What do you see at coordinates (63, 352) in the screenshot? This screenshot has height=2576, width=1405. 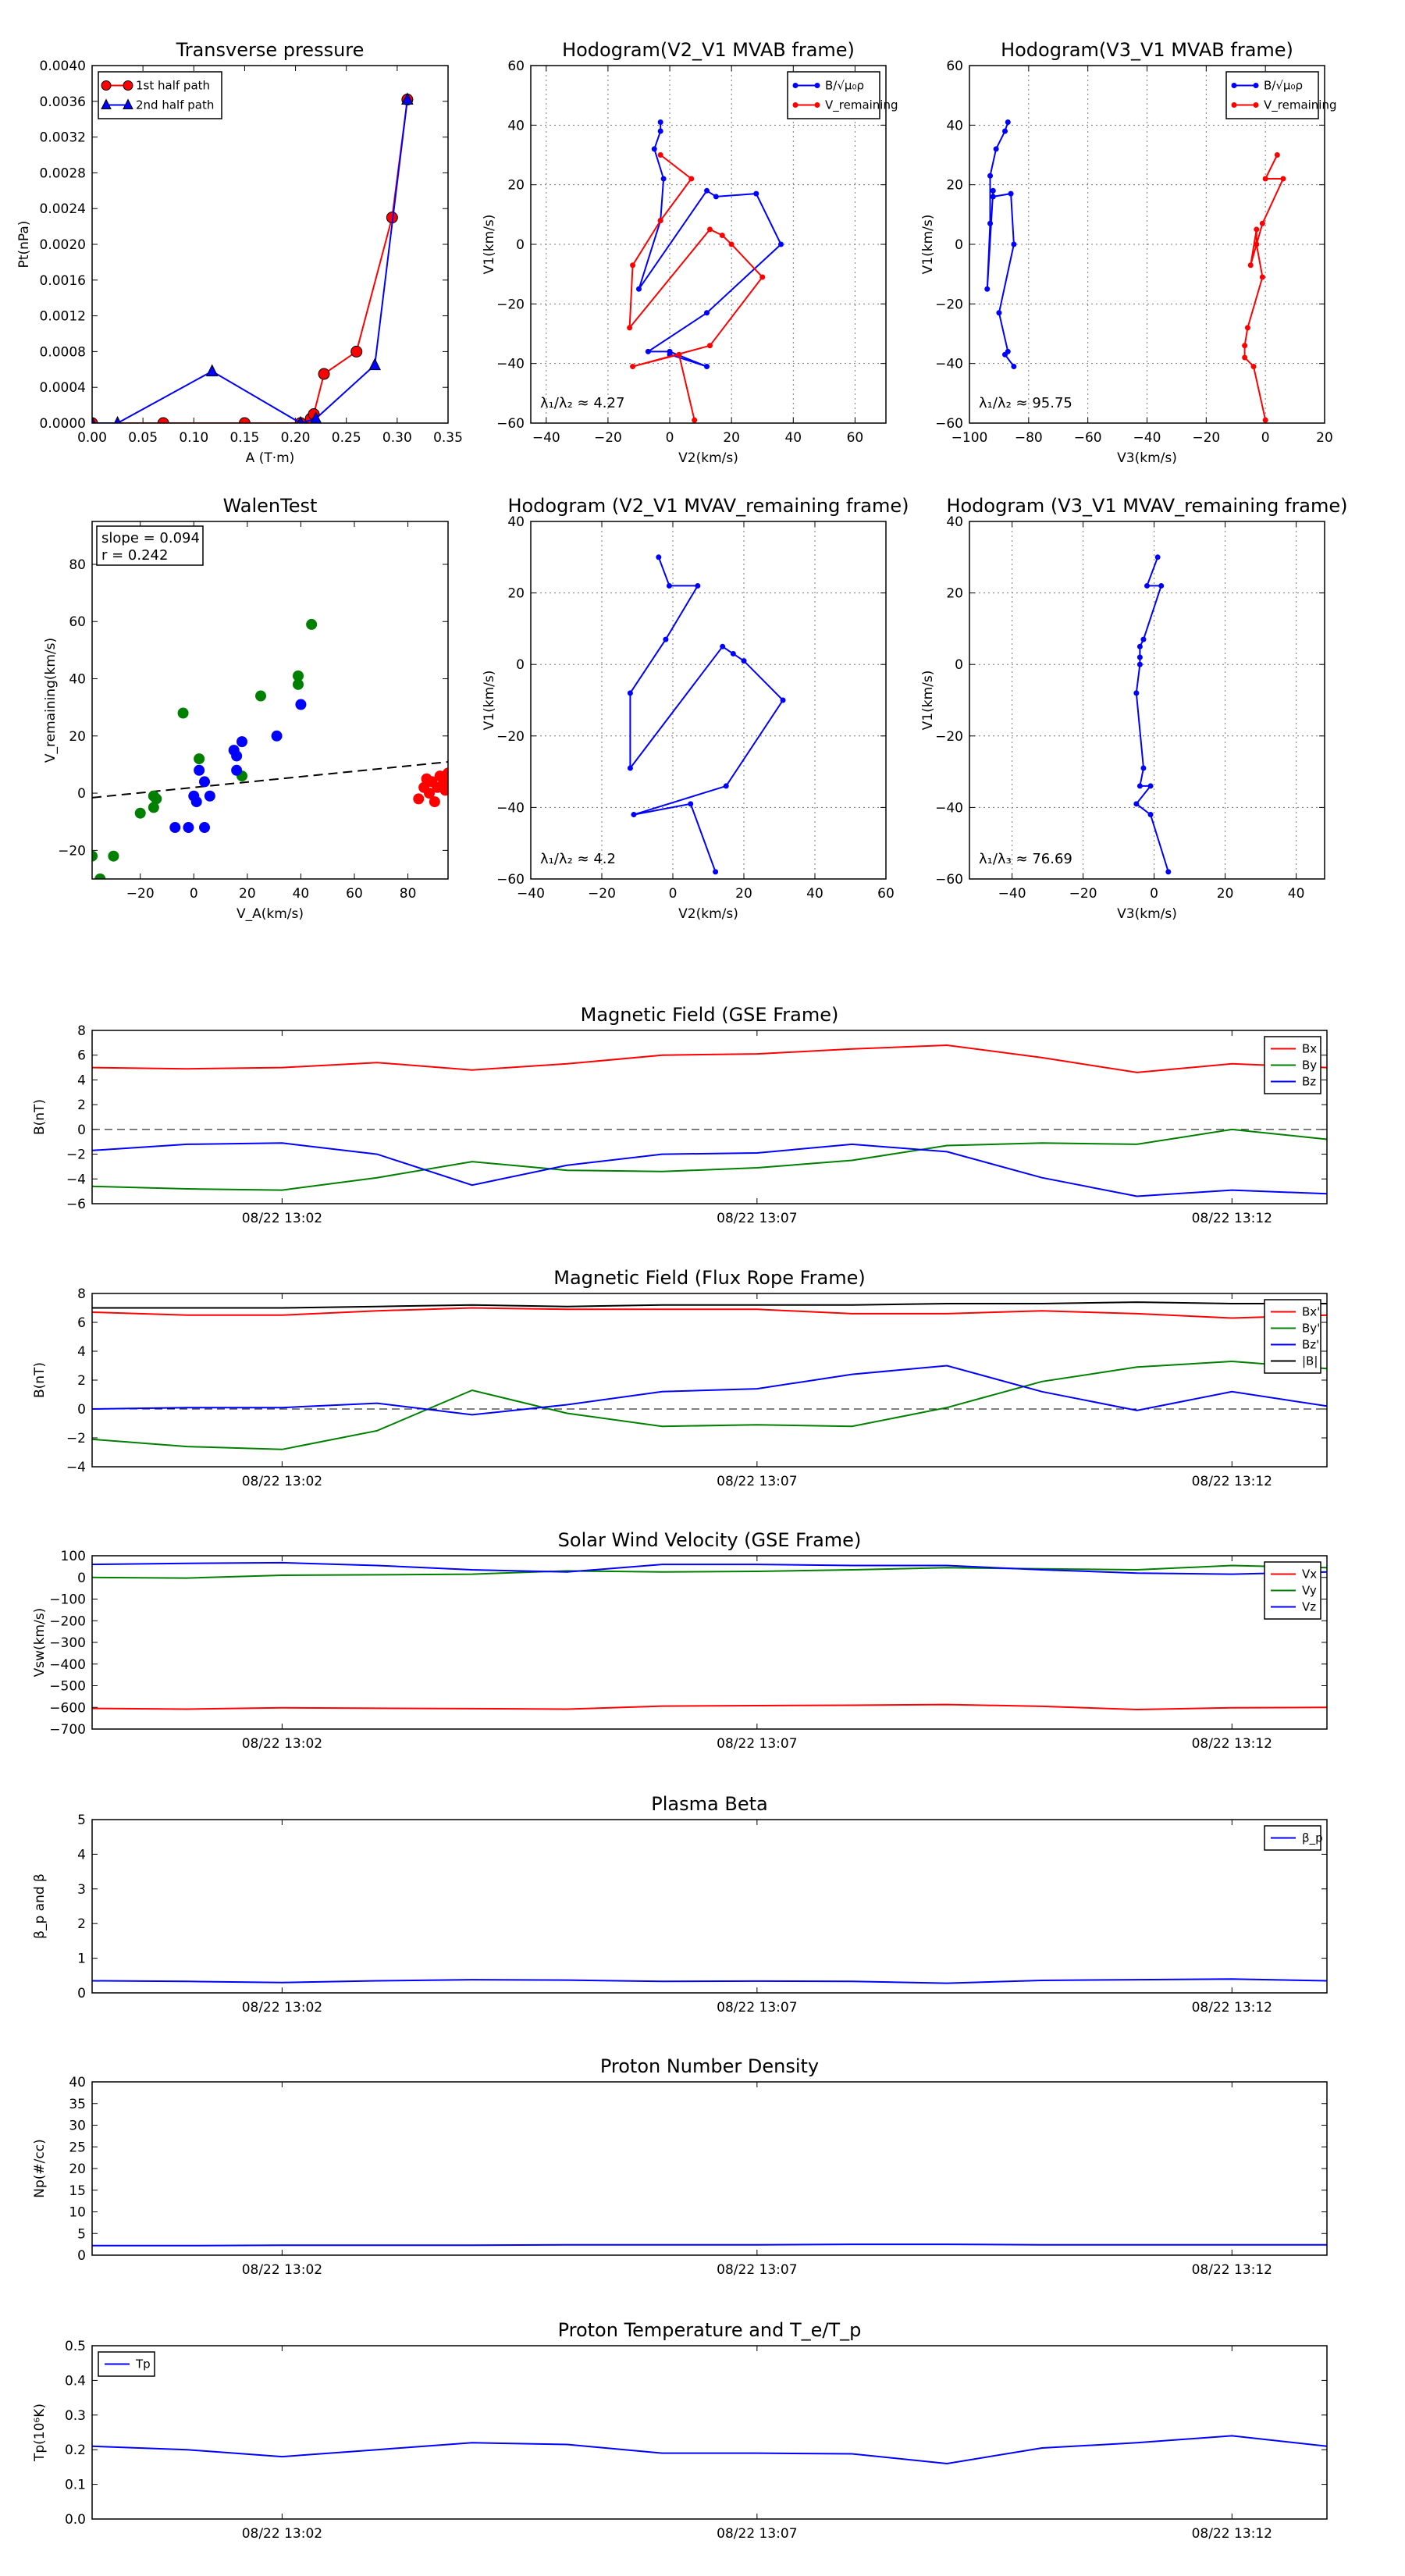 I see `y-tick-label: 0.0008` at bounding box center [63, 352].